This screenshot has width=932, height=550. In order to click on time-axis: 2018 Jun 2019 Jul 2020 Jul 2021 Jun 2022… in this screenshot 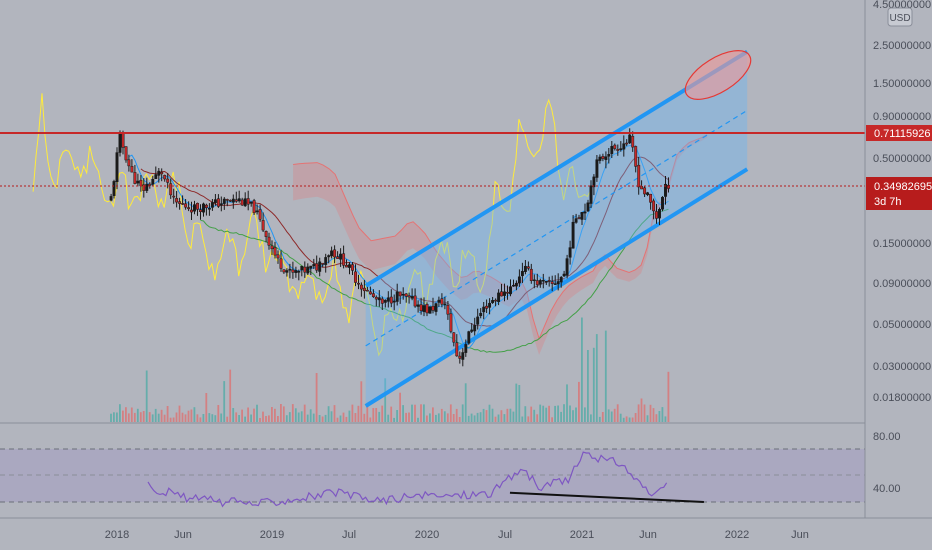, I will do `click(466, 529)`.